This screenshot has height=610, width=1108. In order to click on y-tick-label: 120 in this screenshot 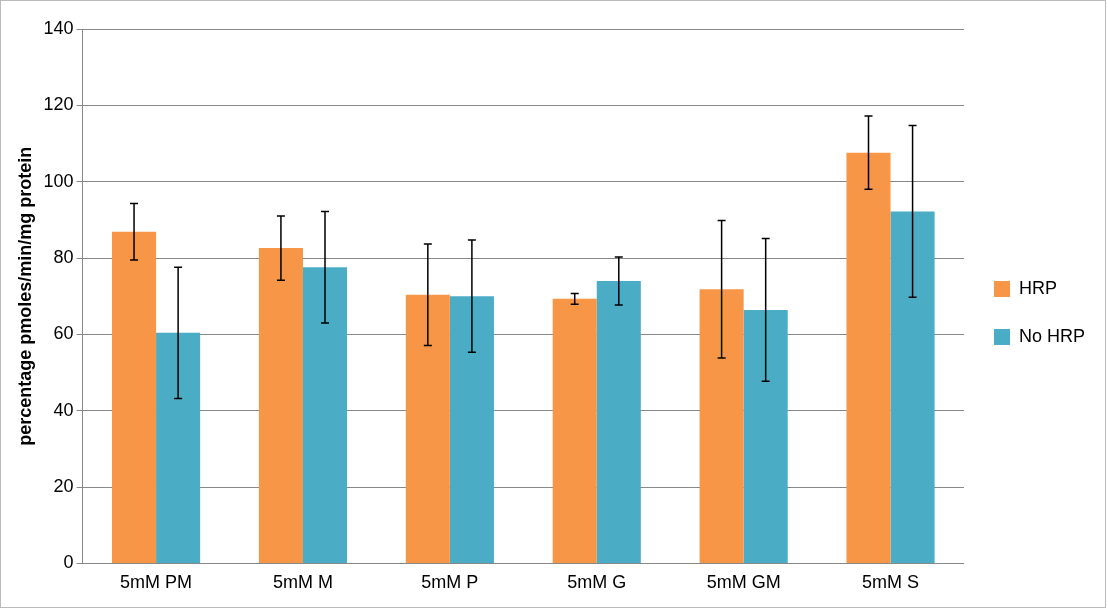, I will do `click(58, 104)`.